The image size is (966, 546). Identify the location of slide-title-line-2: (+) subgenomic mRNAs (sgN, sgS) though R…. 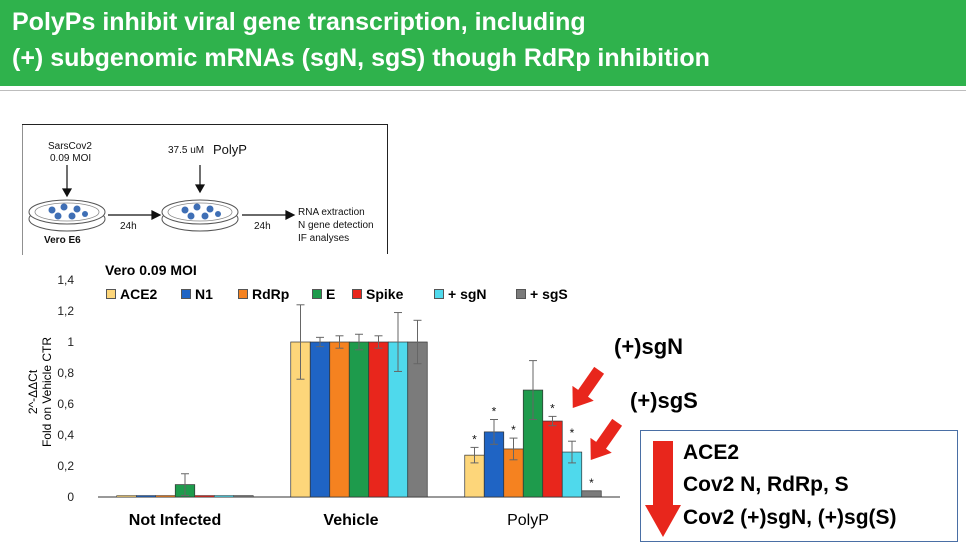
(361, 58).